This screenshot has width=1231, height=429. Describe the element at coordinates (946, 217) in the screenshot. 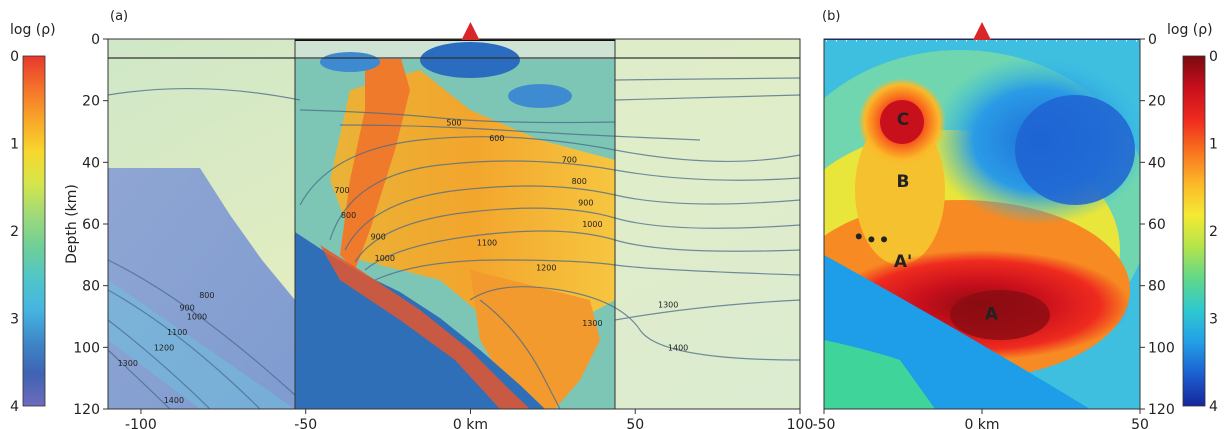

I see `panel-b-region-labels: C B A' A` at that location.